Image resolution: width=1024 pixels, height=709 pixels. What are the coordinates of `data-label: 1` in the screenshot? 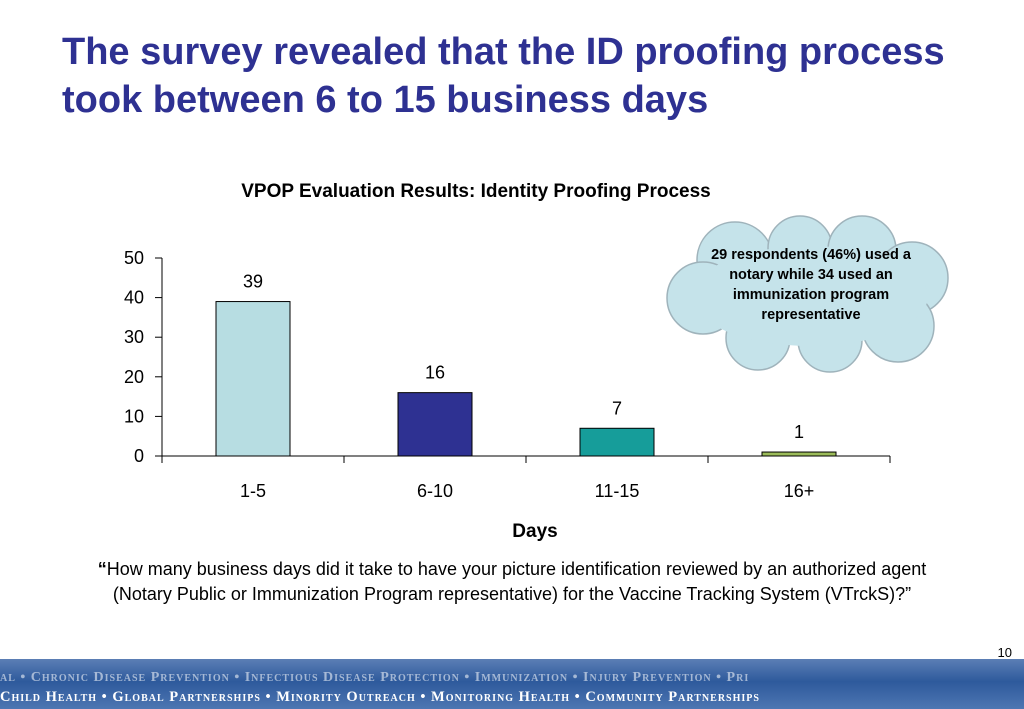 It's located at (799, 432).